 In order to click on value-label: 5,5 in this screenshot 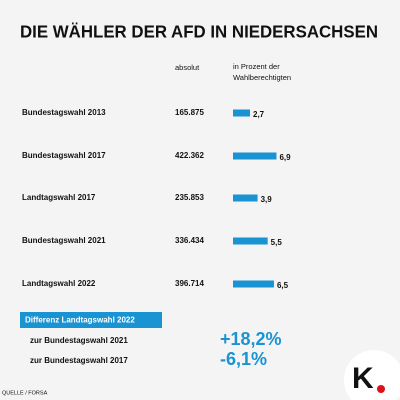, I will do `click(277, 242)`.